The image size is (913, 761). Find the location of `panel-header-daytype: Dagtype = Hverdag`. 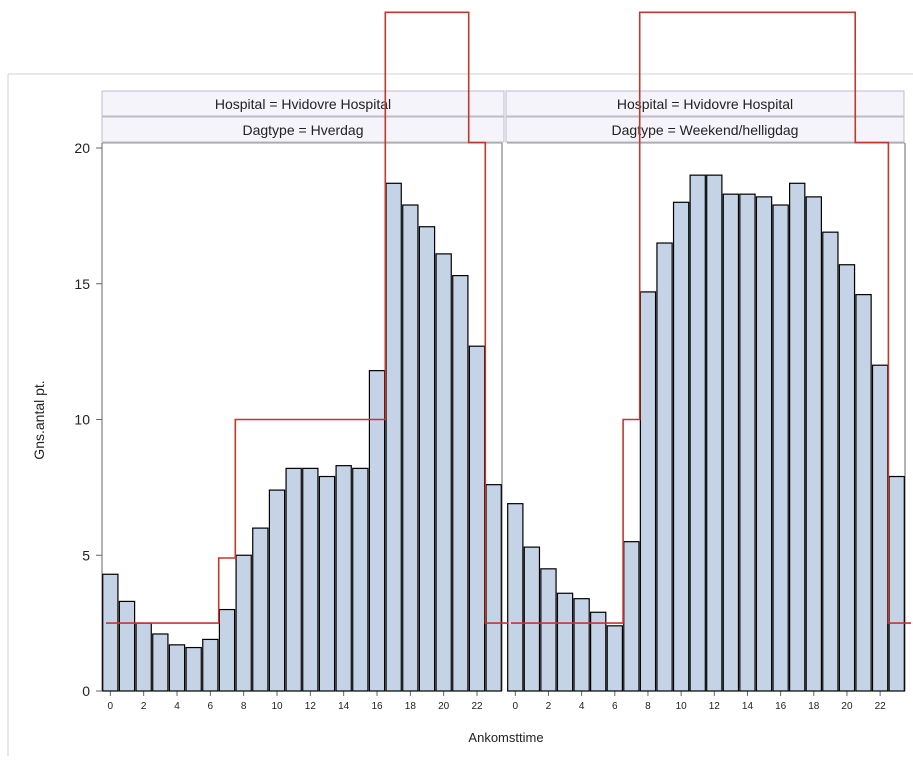

panel-header-daytype: Dagtype = Hverdag is located at coordinates (302, 130).